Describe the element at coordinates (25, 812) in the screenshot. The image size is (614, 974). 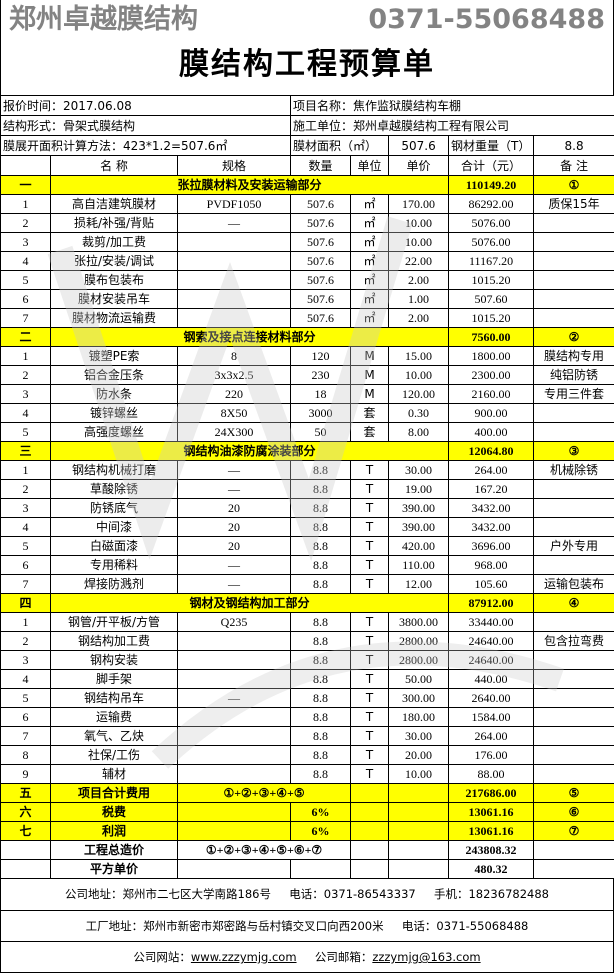
I see `summary-number: 六` at that location.